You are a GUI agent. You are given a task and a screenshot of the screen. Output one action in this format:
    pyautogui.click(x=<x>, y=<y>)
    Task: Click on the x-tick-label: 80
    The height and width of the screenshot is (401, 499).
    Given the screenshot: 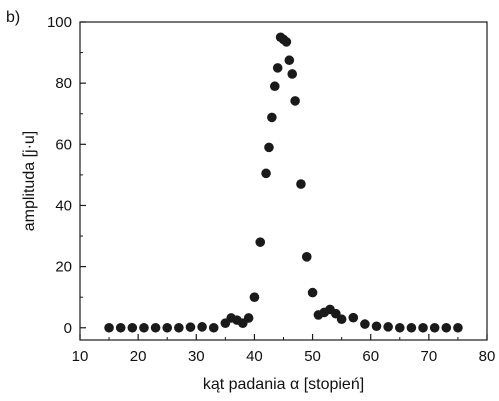 What is the action you would take?
    pyautogui.click(x=487, y=356)
    